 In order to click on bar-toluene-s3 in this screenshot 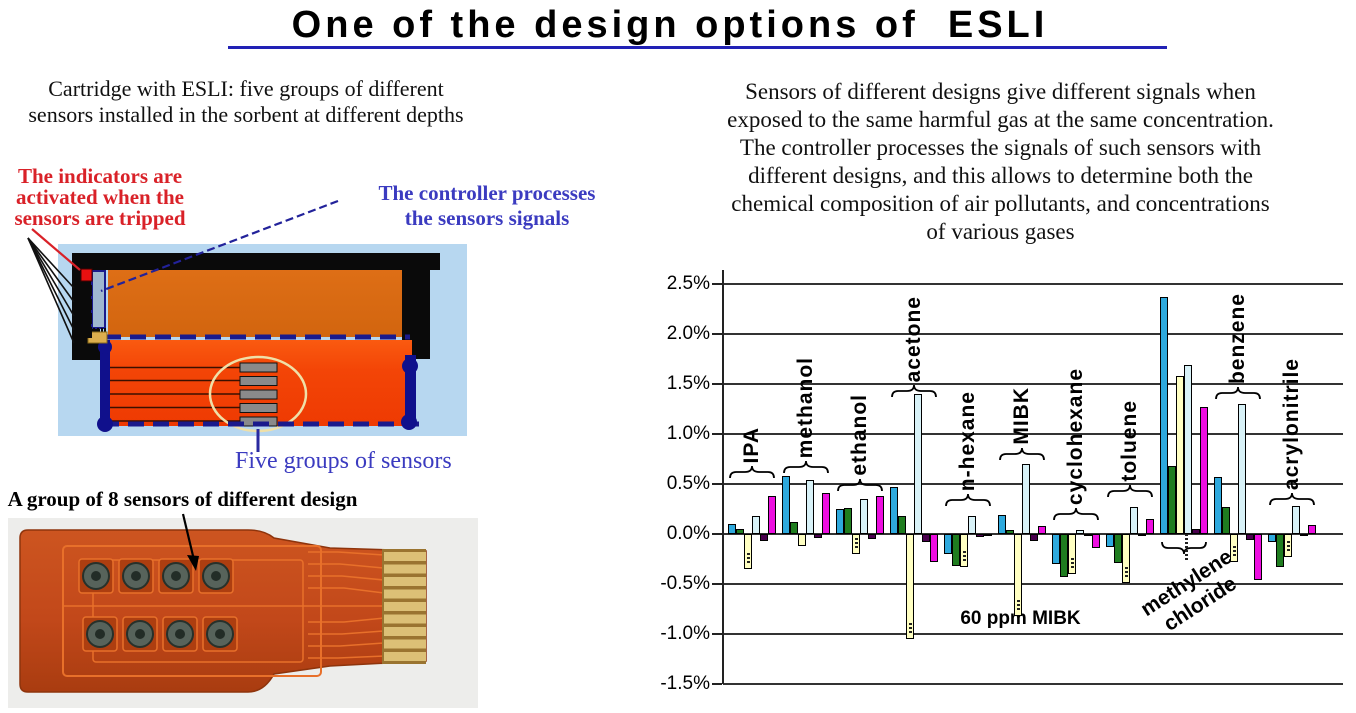, I will do `click(1126, 558)`.